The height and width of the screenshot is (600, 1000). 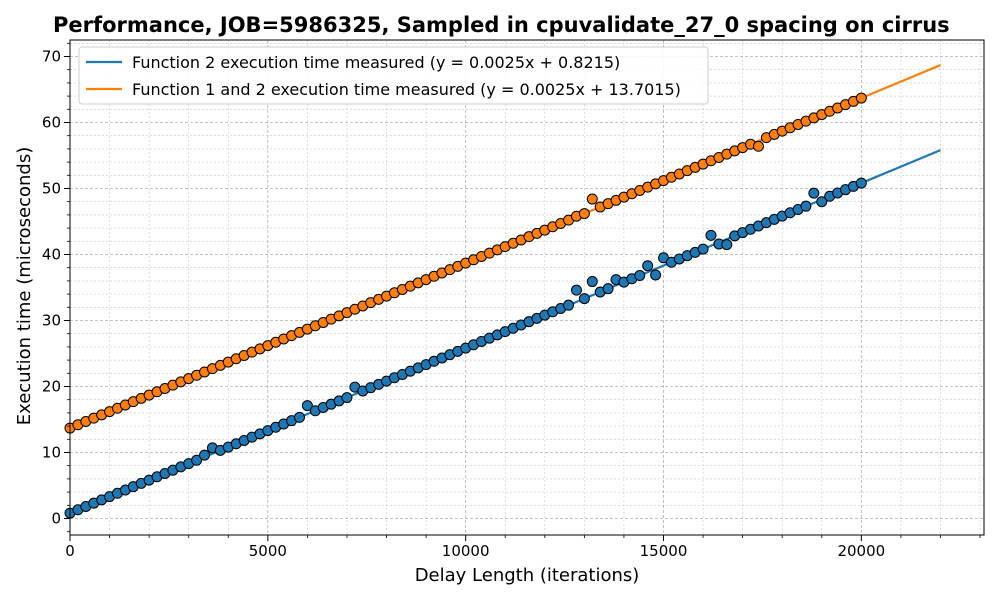 I want to click on x-tick-label: 5000, so click(x=268, y=551).